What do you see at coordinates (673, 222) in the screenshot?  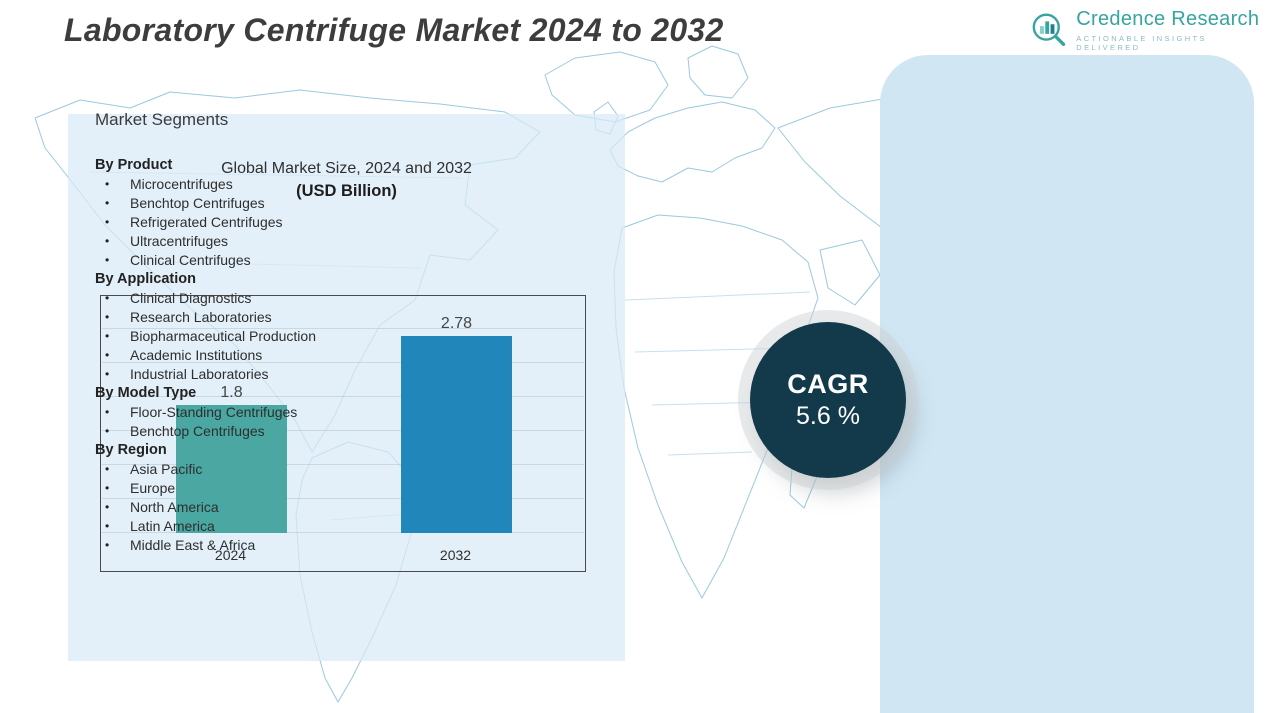 I see `segment-item: Refrigerated Centrifuges` at bounding box center [673, 222].